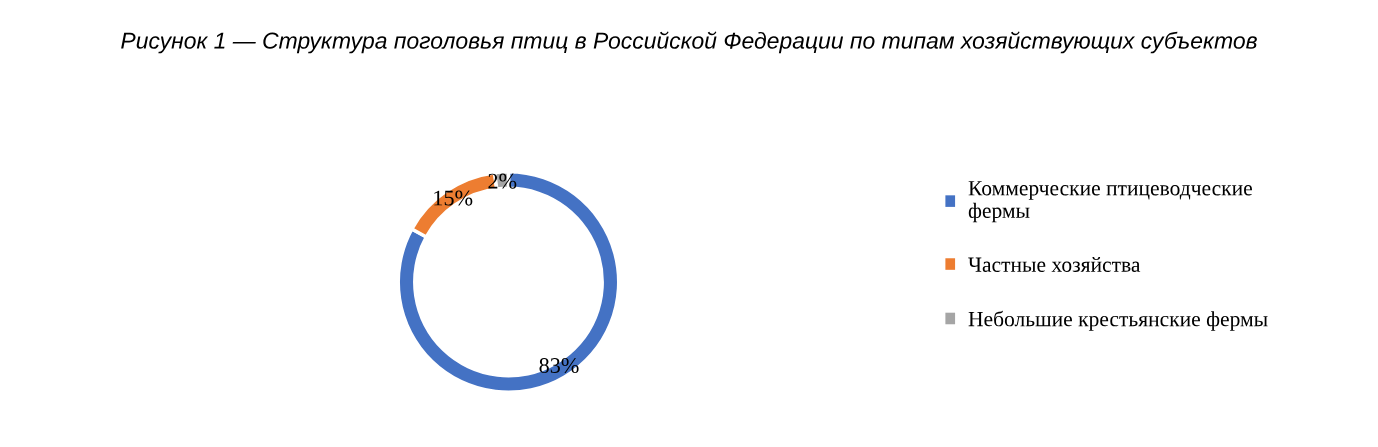  I want to click on chart-title: Рисунок 1 — Структура поголовья птиц в Российской Федерации по типам хозяйствующих субъектов, so click(689, 42).